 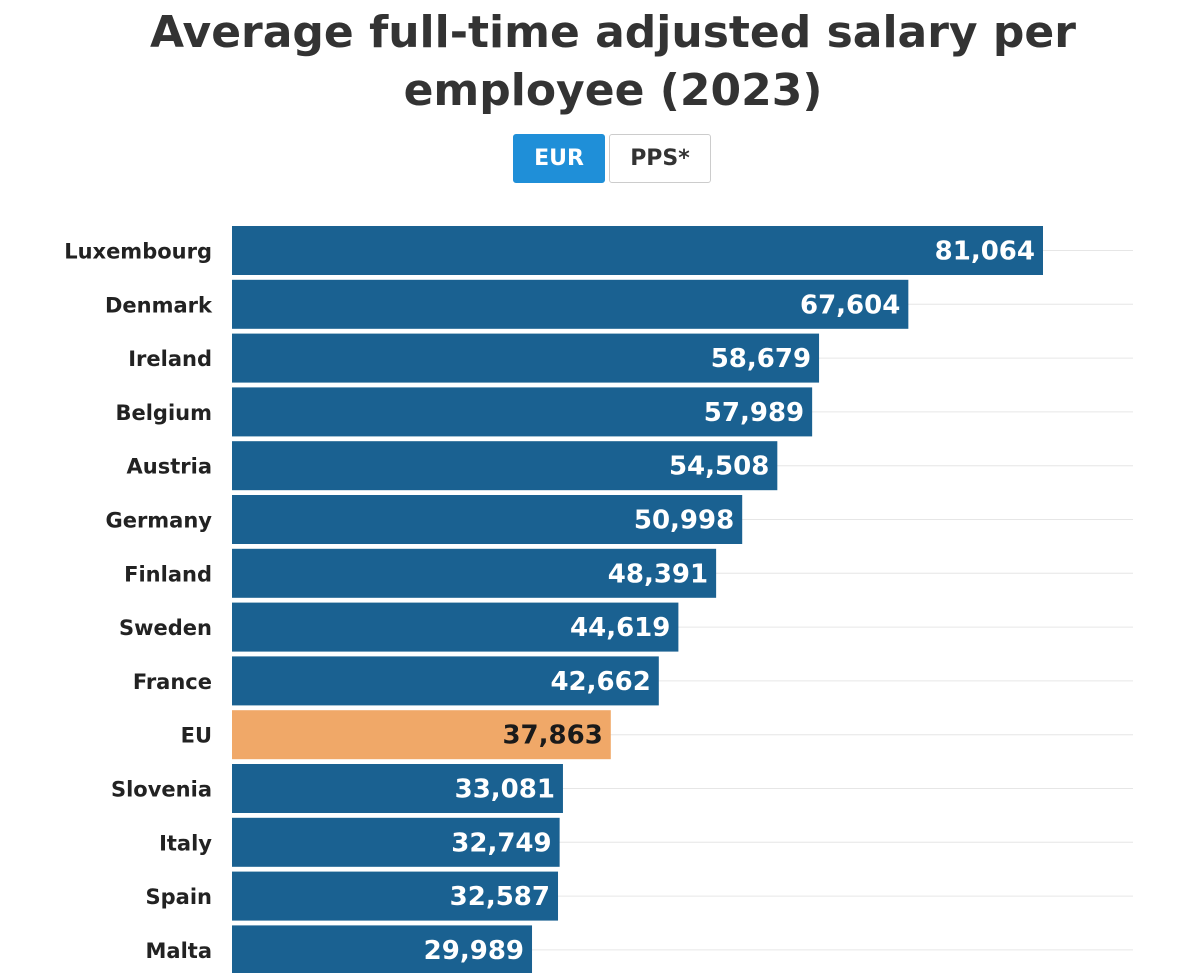 I want to click on category-label: Germany, so click(x=158, y=521).